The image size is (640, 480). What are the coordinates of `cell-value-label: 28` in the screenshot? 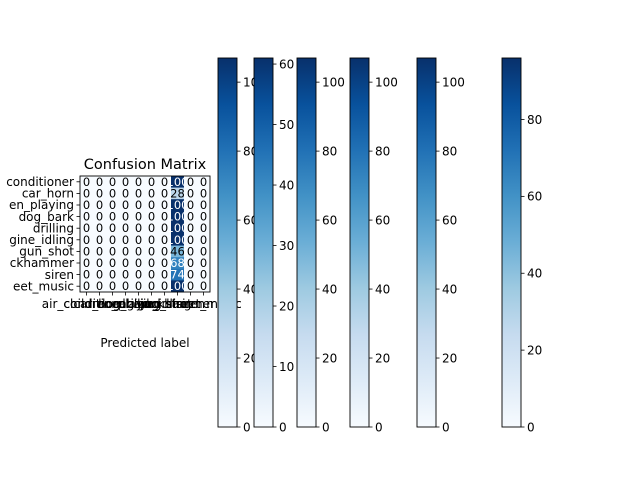 It's located at (177, 193).